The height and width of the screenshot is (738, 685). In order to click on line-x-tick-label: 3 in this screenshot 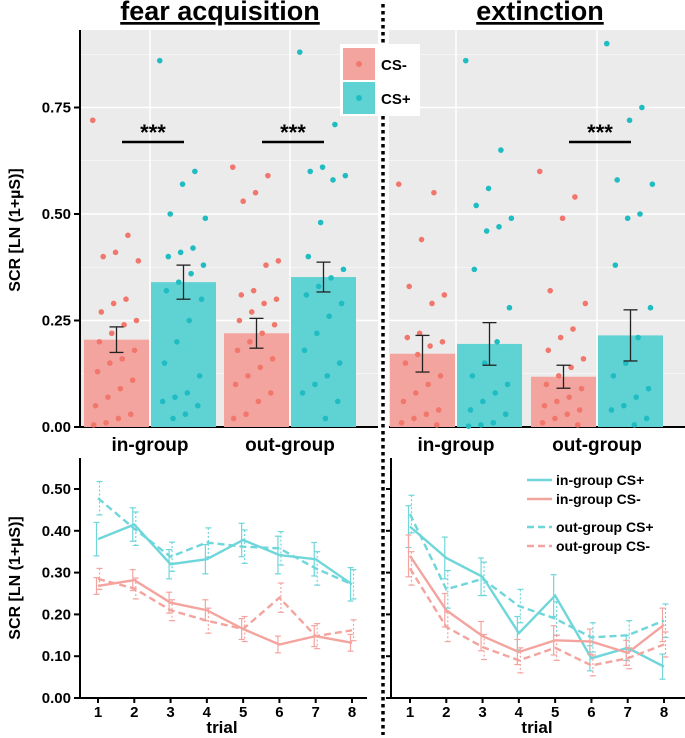, I will do `click(170, 712)`.